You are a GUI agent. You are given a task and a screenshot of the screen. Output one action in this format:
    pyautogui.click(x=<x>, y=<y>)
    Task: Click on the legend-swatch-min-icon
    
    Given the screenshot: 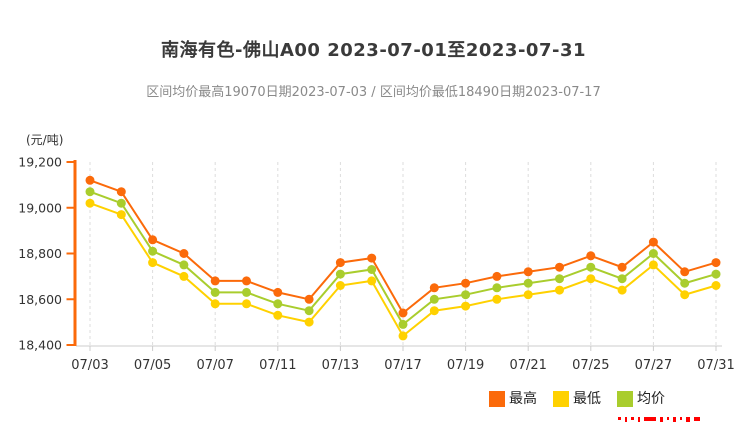 What is the action you would take?
    pyautogui.click(x=561, y=399)
    